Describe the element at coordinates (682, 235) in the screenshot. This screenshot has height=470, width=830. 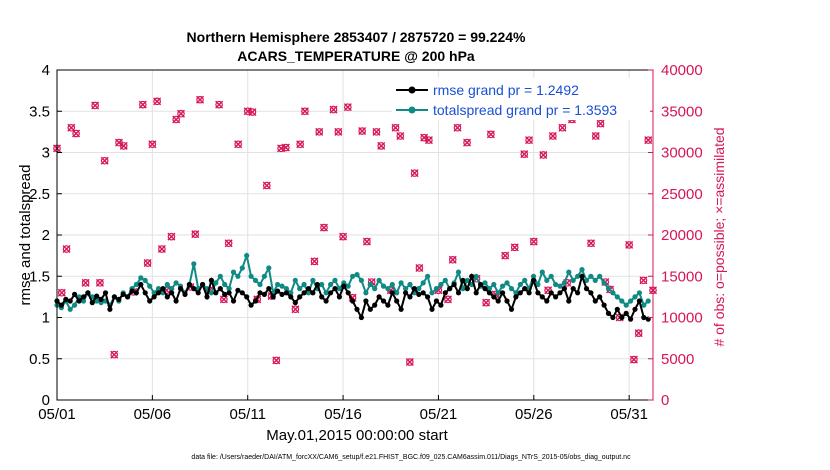
I see `y-tick-right-label: 20000` at that location.